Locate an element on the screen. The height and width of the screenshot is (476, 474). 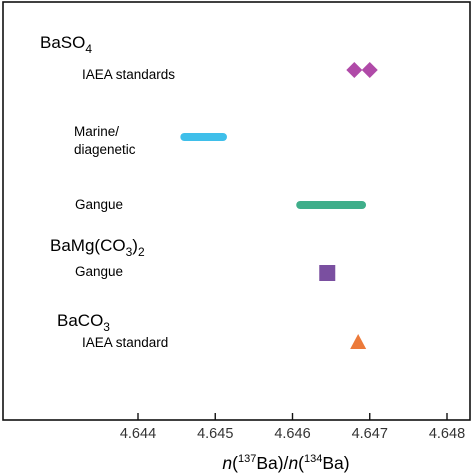
x-tick-label: 4.646 is located at coordinates (292, 434).